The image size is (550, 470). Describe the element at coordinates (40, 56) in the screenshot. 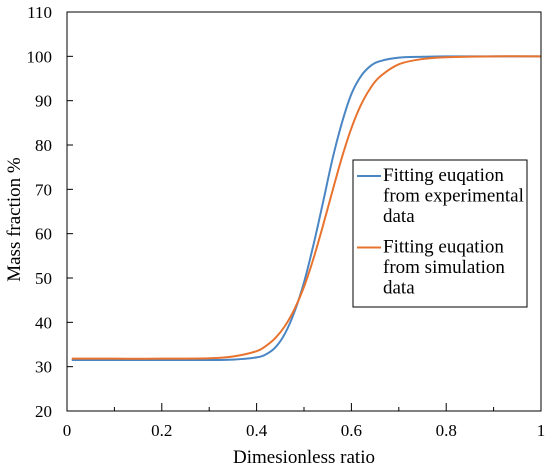

I see `y-tick-label: 100` at that location.